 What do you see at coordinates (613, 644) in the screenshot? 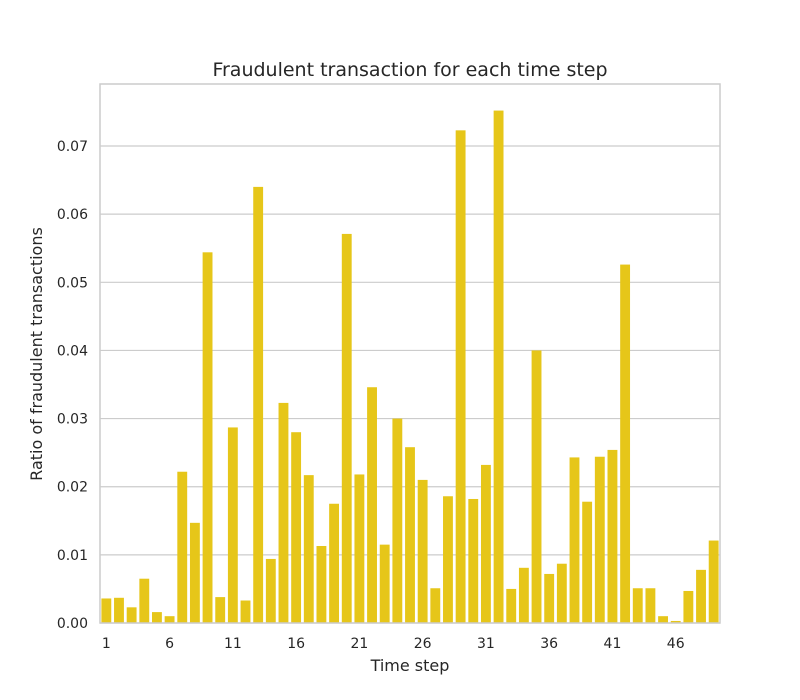
I see `x-tick-label: 41` at bounding box center [613, 644].